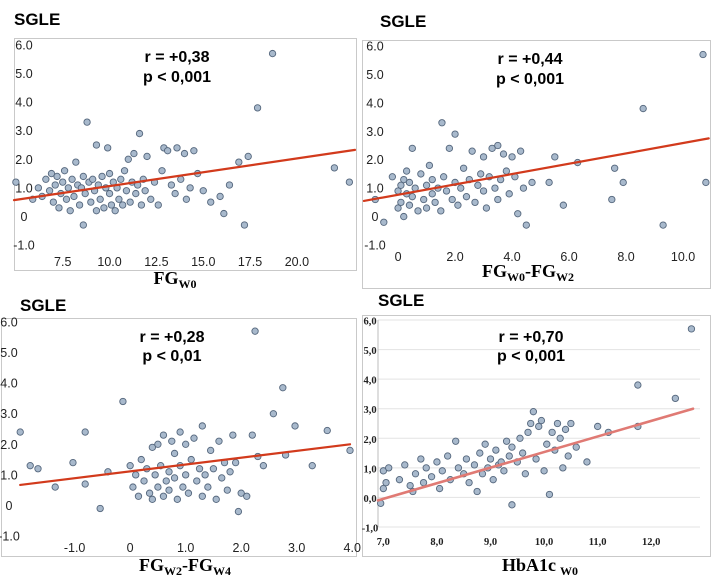 The image size is (723, 587). Describe the element at coordinates (565, 277) in the screenshot. I see `xlabel-subscript: W2` at that location.